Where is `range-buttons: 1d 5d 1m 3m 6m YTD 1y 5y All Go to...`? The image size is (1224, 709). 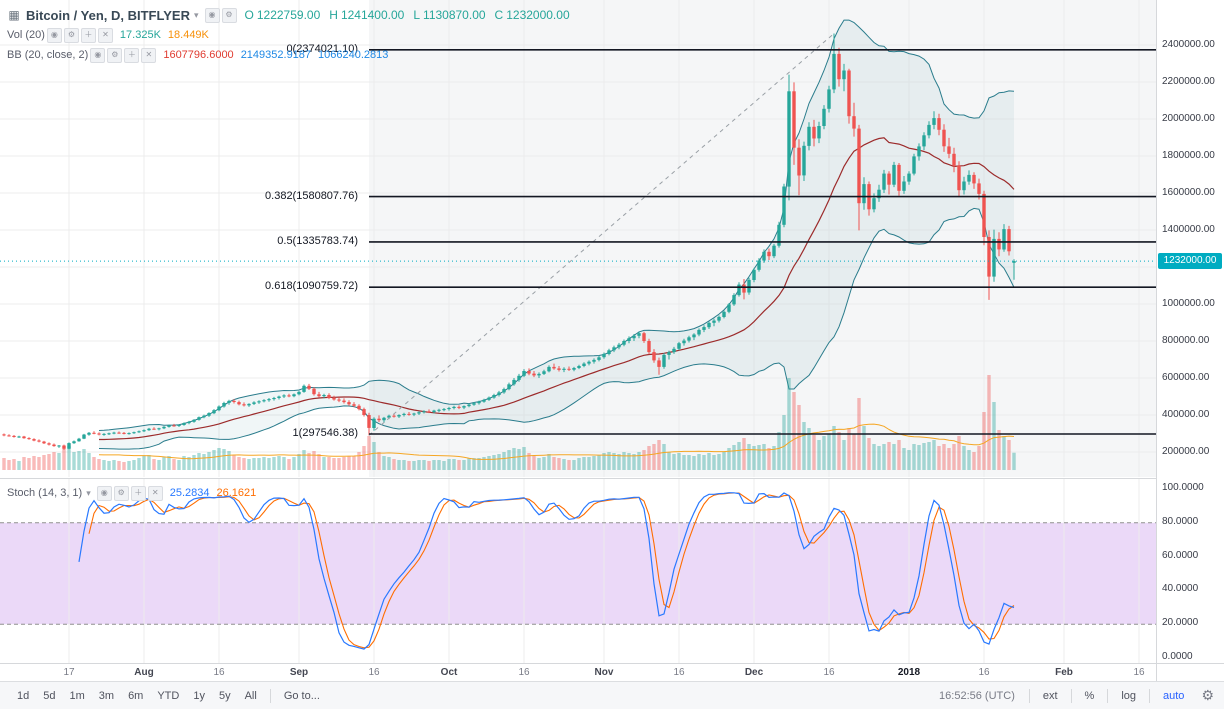 range-buttons: 1d 5d 1m 3m 6m YTD 1y 5y All Go to... is located at coordinates (168, 696).